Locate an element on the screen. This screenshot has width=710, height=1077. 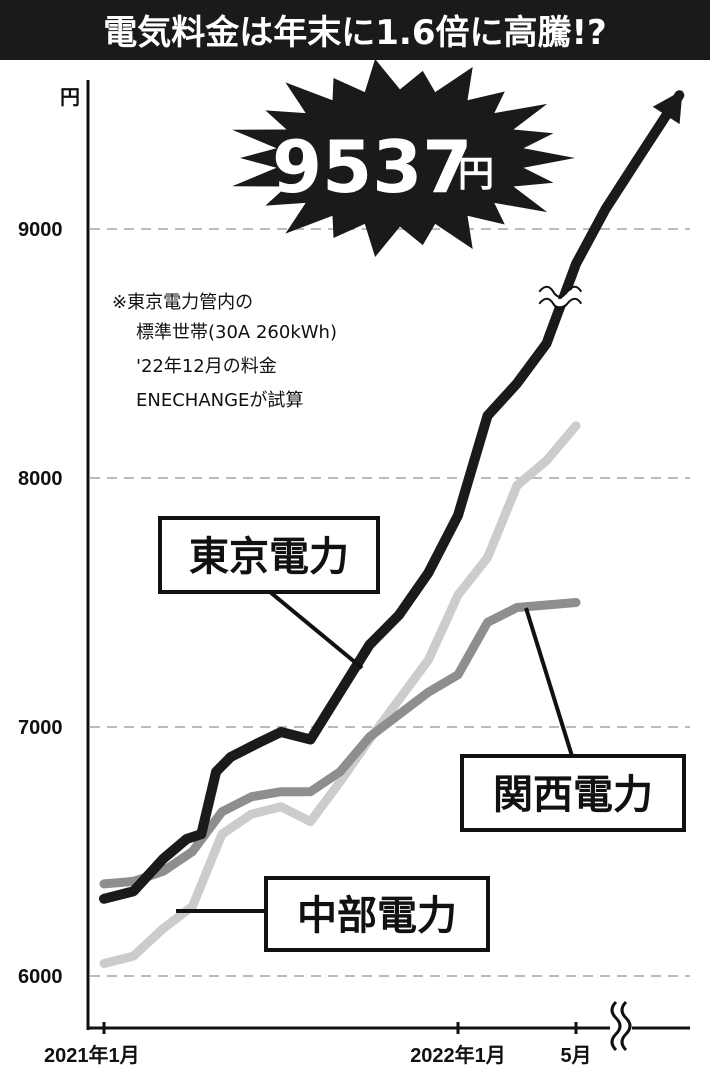
callout-chubu-box is located at coordinates (377, 914).